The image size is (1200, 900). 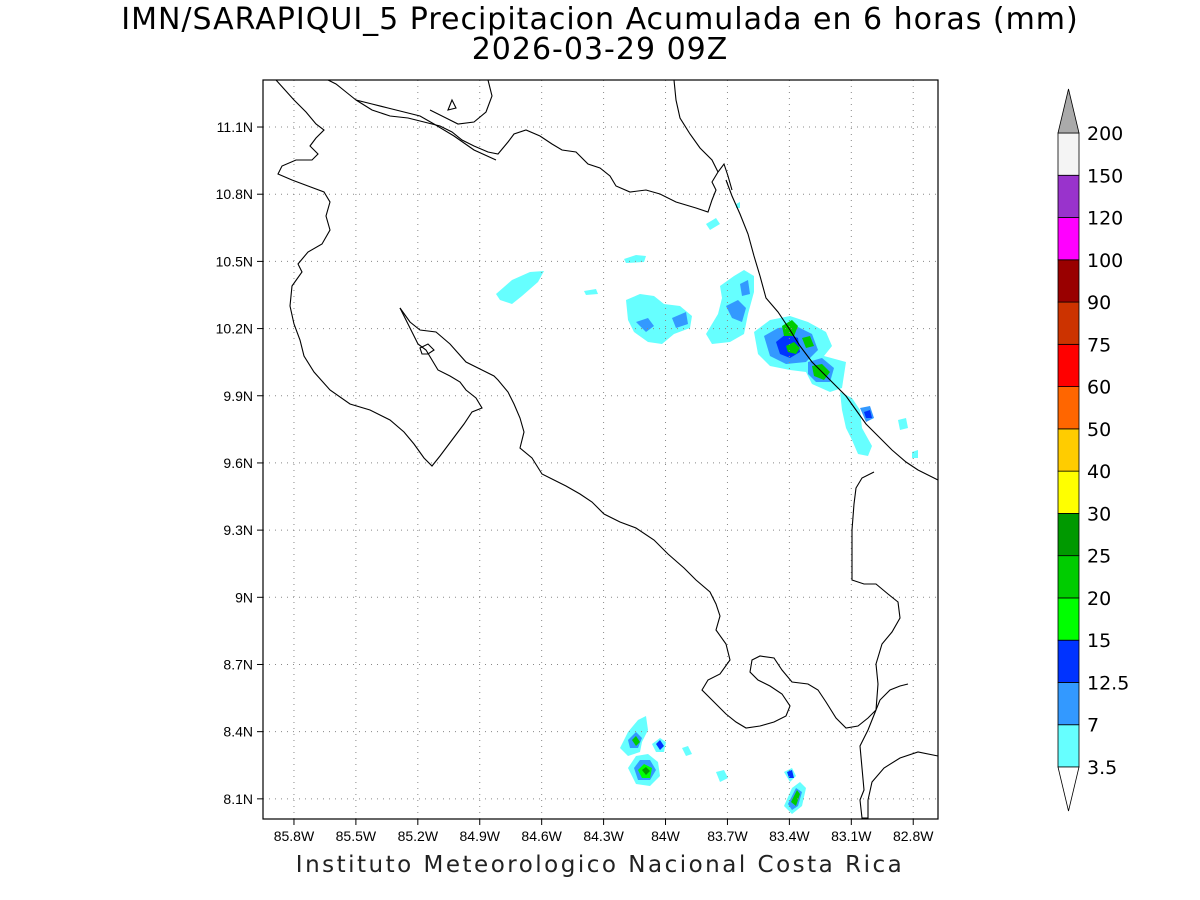 I want to click on map-datetime: 2026-03-29 09Z, so click(x=600, y=49).